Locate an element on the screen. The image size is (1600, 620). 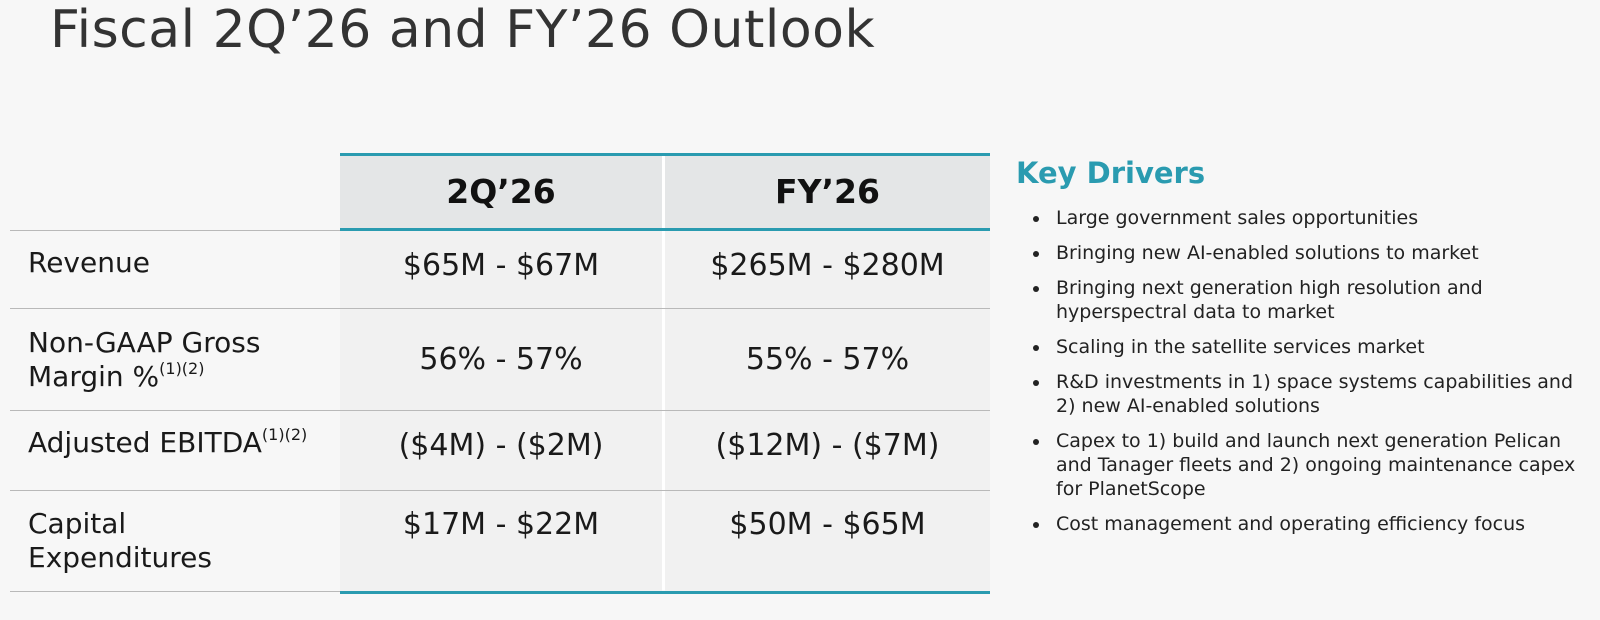
row-label-capex: Capital Expenditures is located at coordinates (178, 541).